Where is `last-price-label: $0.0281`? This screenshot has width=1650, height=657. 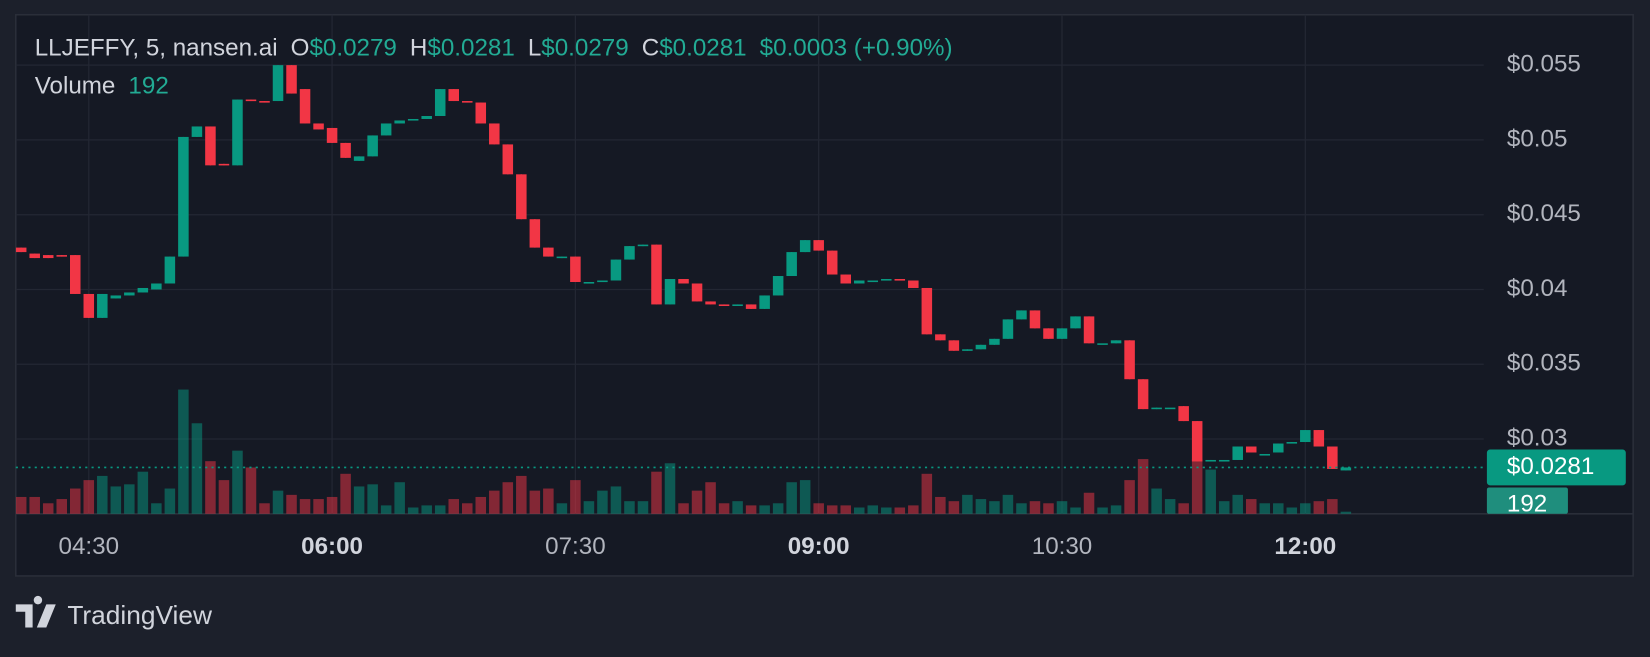
last-price-label: $0.0281 is located at coordinates (1550, 466).